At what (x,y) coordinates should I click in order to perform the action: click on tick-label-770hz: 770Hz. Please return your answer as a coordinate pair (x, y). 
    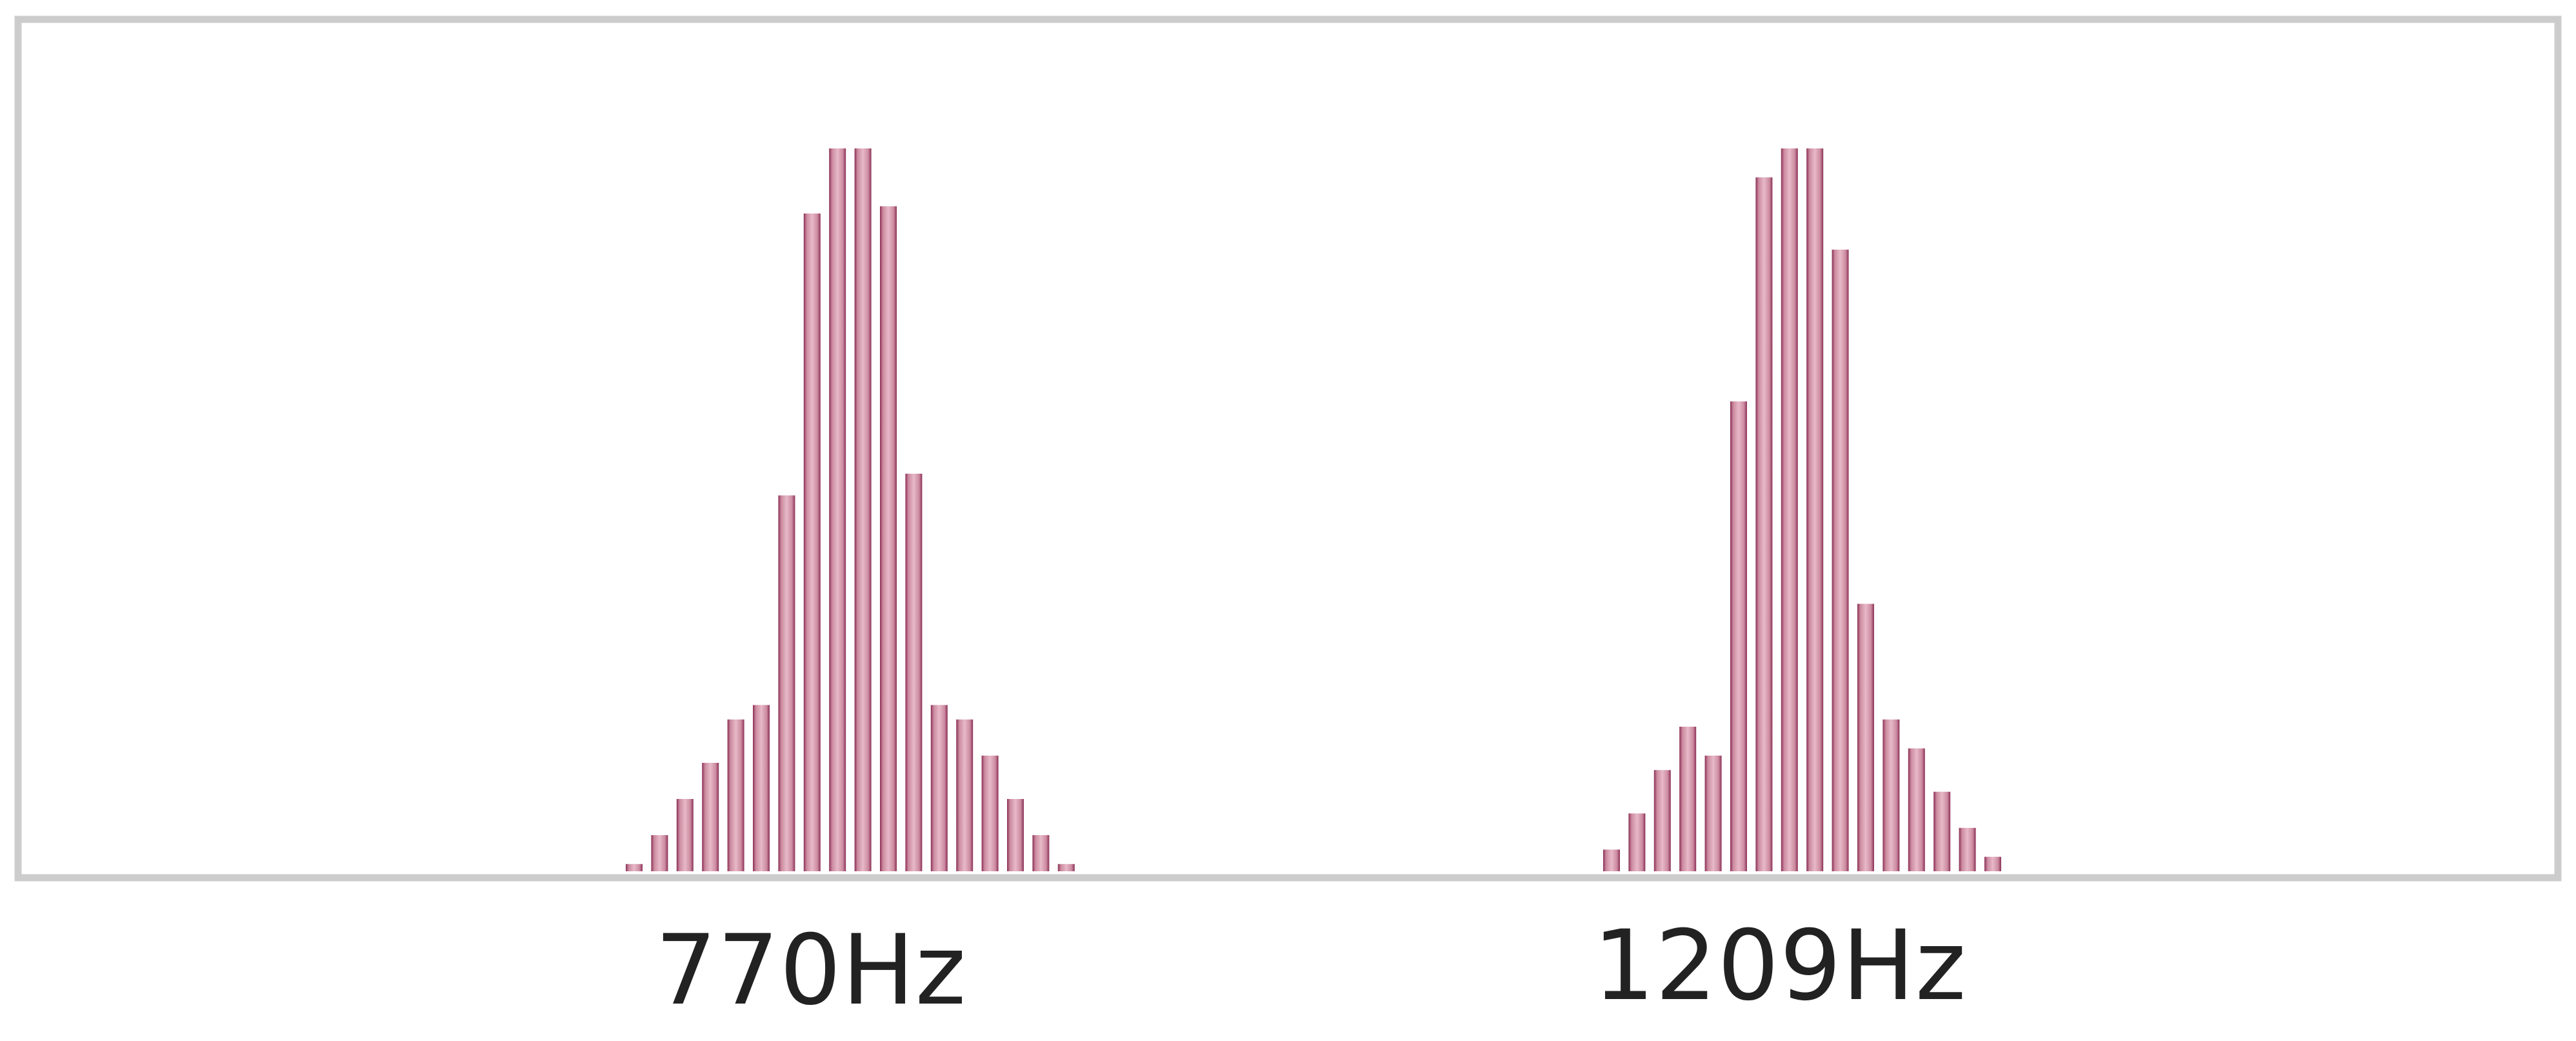
    Looking at the image, I should click on (811, 971).